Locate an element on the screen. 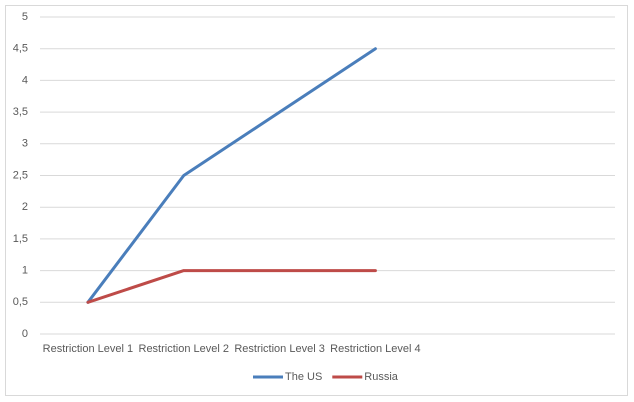 This screenshot has width=634, height=402. legend-label: Russia is located at coordinates (381, 377).